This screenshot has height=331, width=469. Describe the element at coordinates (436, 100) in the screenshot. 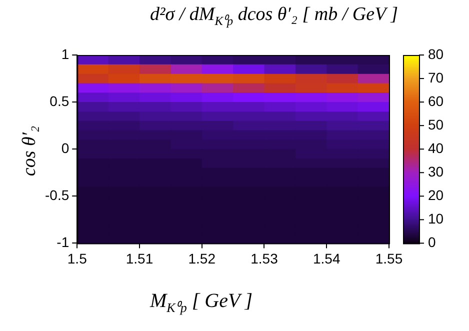

I see `color-bar-label: 60` at that location.